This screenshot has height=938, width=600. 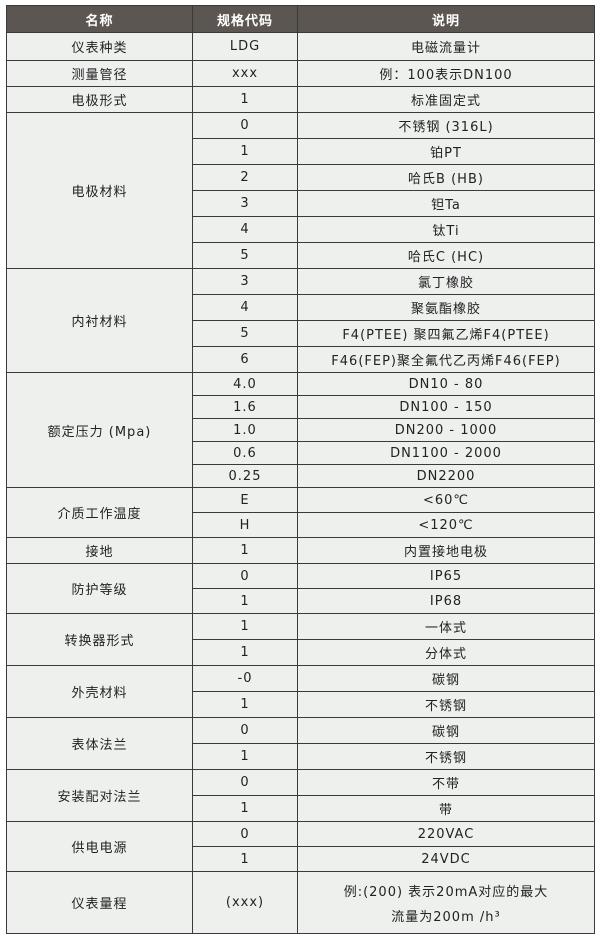 I want to click on table-row: 仪表量程 (xxx) 例:(200) 表示20mA对应的最大 流量为200m /h³, so click(x=300, y=902).